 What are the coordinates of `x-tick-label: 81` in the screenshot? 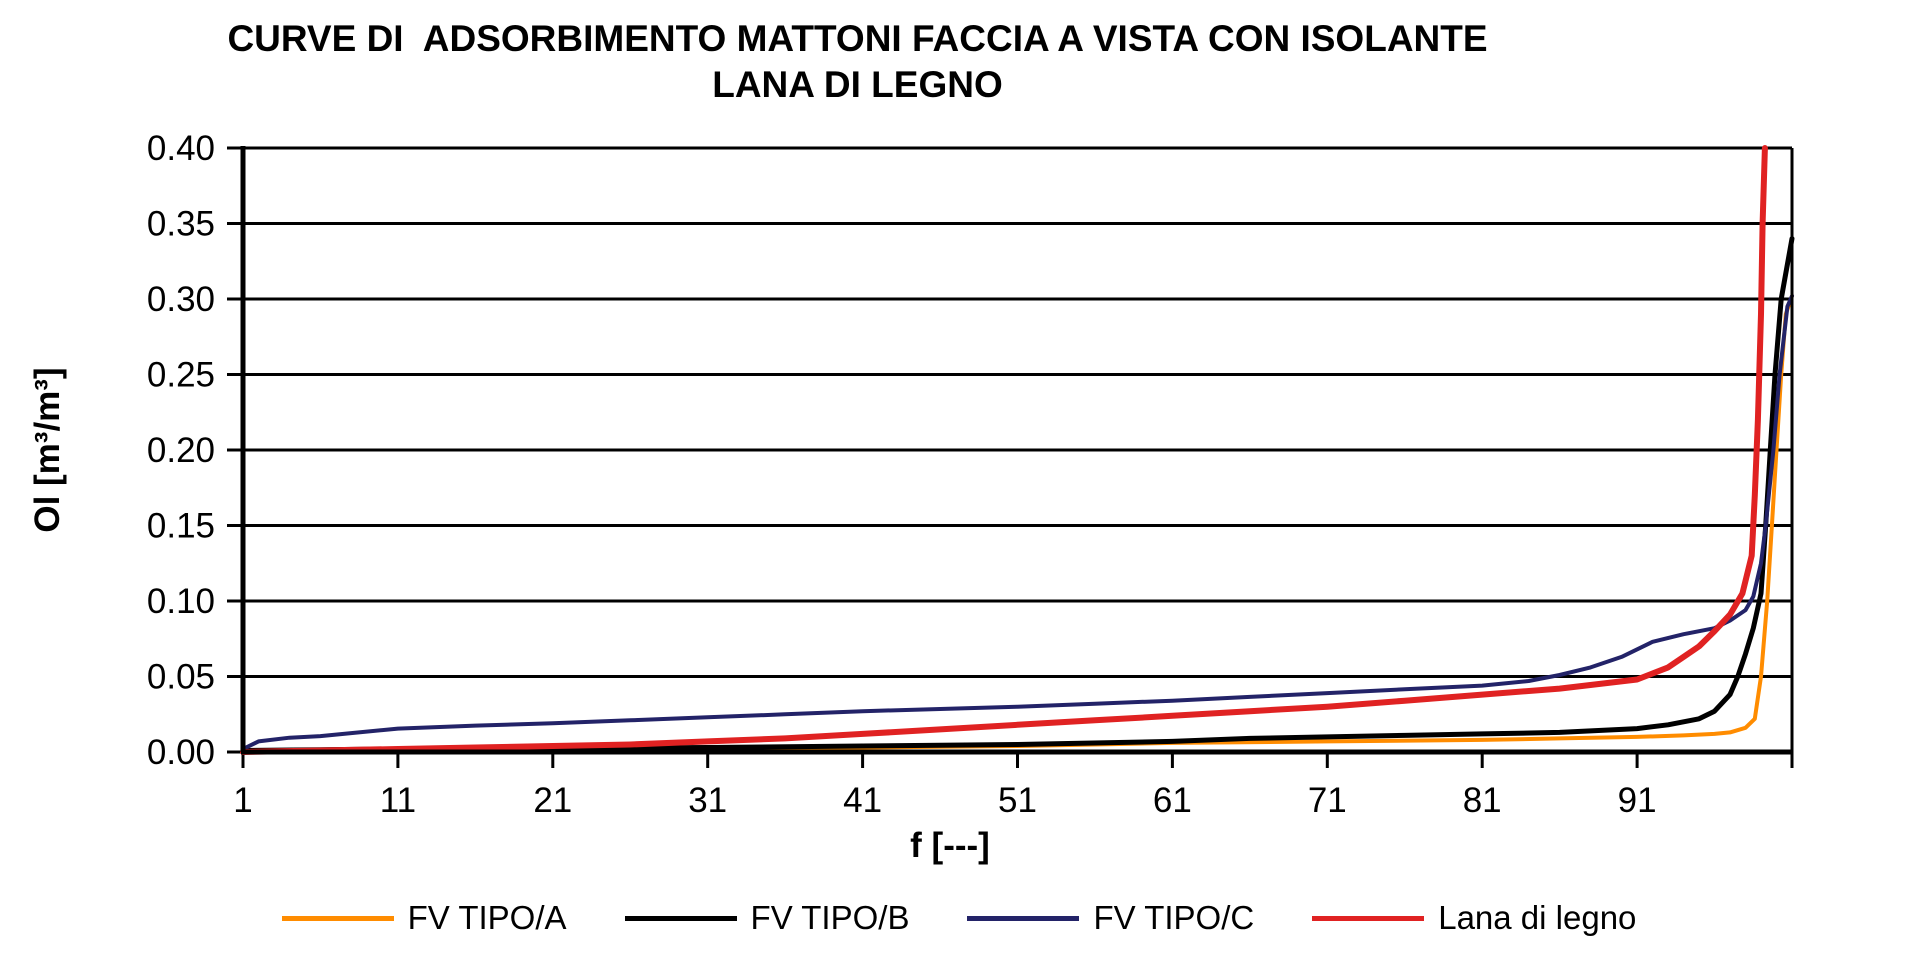 It's located at (1482, 800).